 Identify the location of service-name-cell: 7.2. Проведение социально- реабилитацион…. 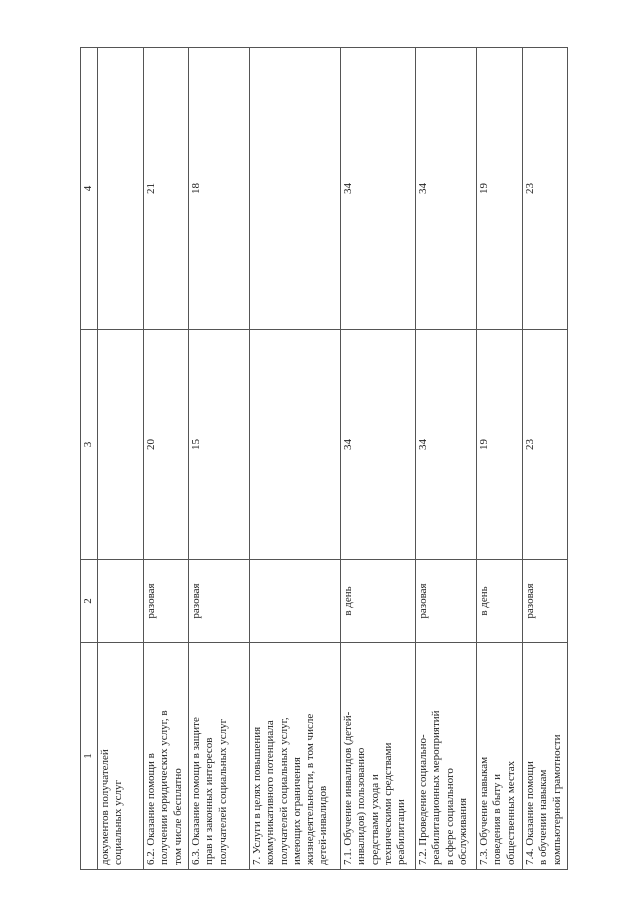
(446, 756).